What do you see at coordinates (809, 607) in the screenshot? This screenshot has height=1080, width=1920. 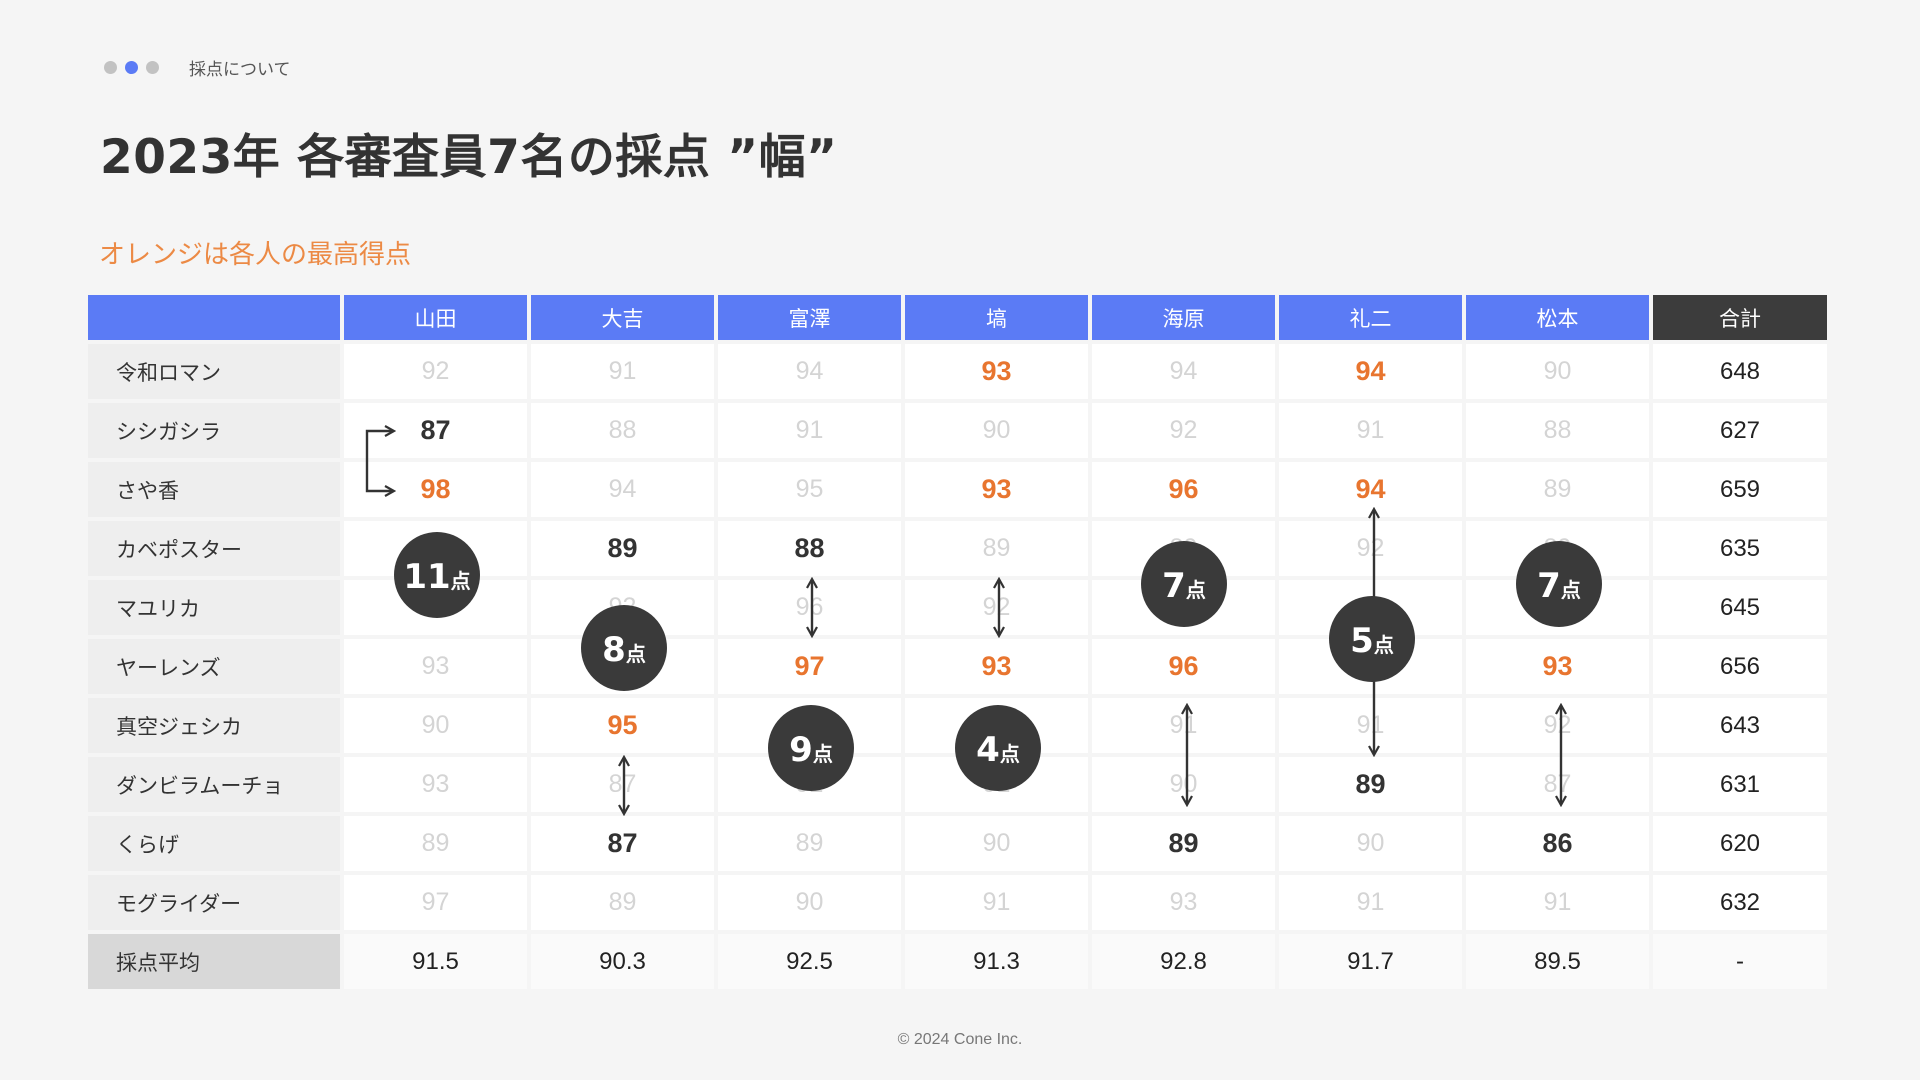 I see `score-cell: 96` at bounding box center [809, 607].